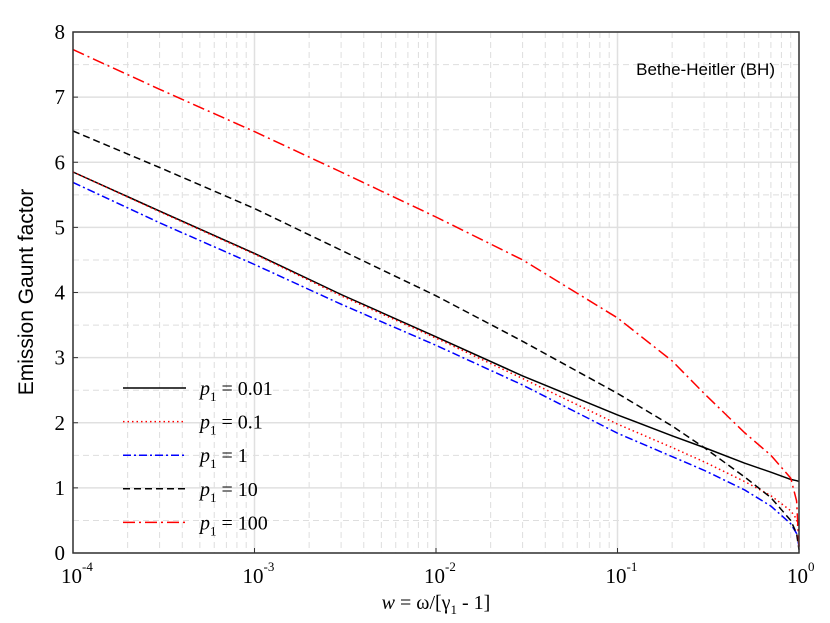  What do you see at coordinates (60, 553) in the screenshot?
I see `y-tick-label: 0` at bounding box center [60, 553].